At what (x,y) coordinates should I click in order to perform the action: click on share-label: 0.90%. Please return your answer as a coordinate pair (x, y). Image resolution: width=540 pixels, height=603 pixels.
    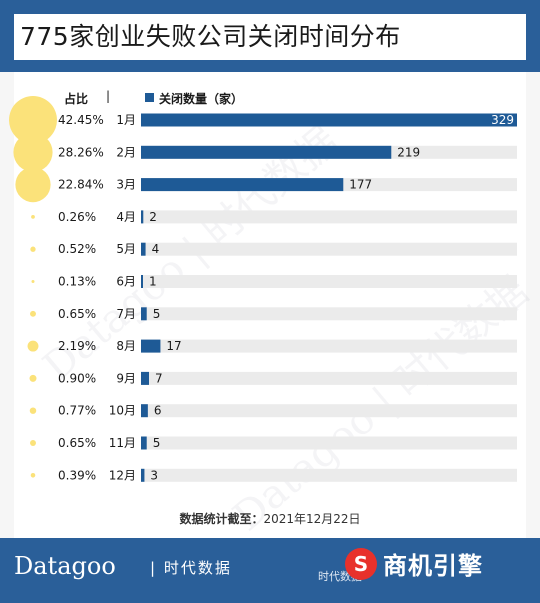
    Looking at the image, I should click on (77, 378).